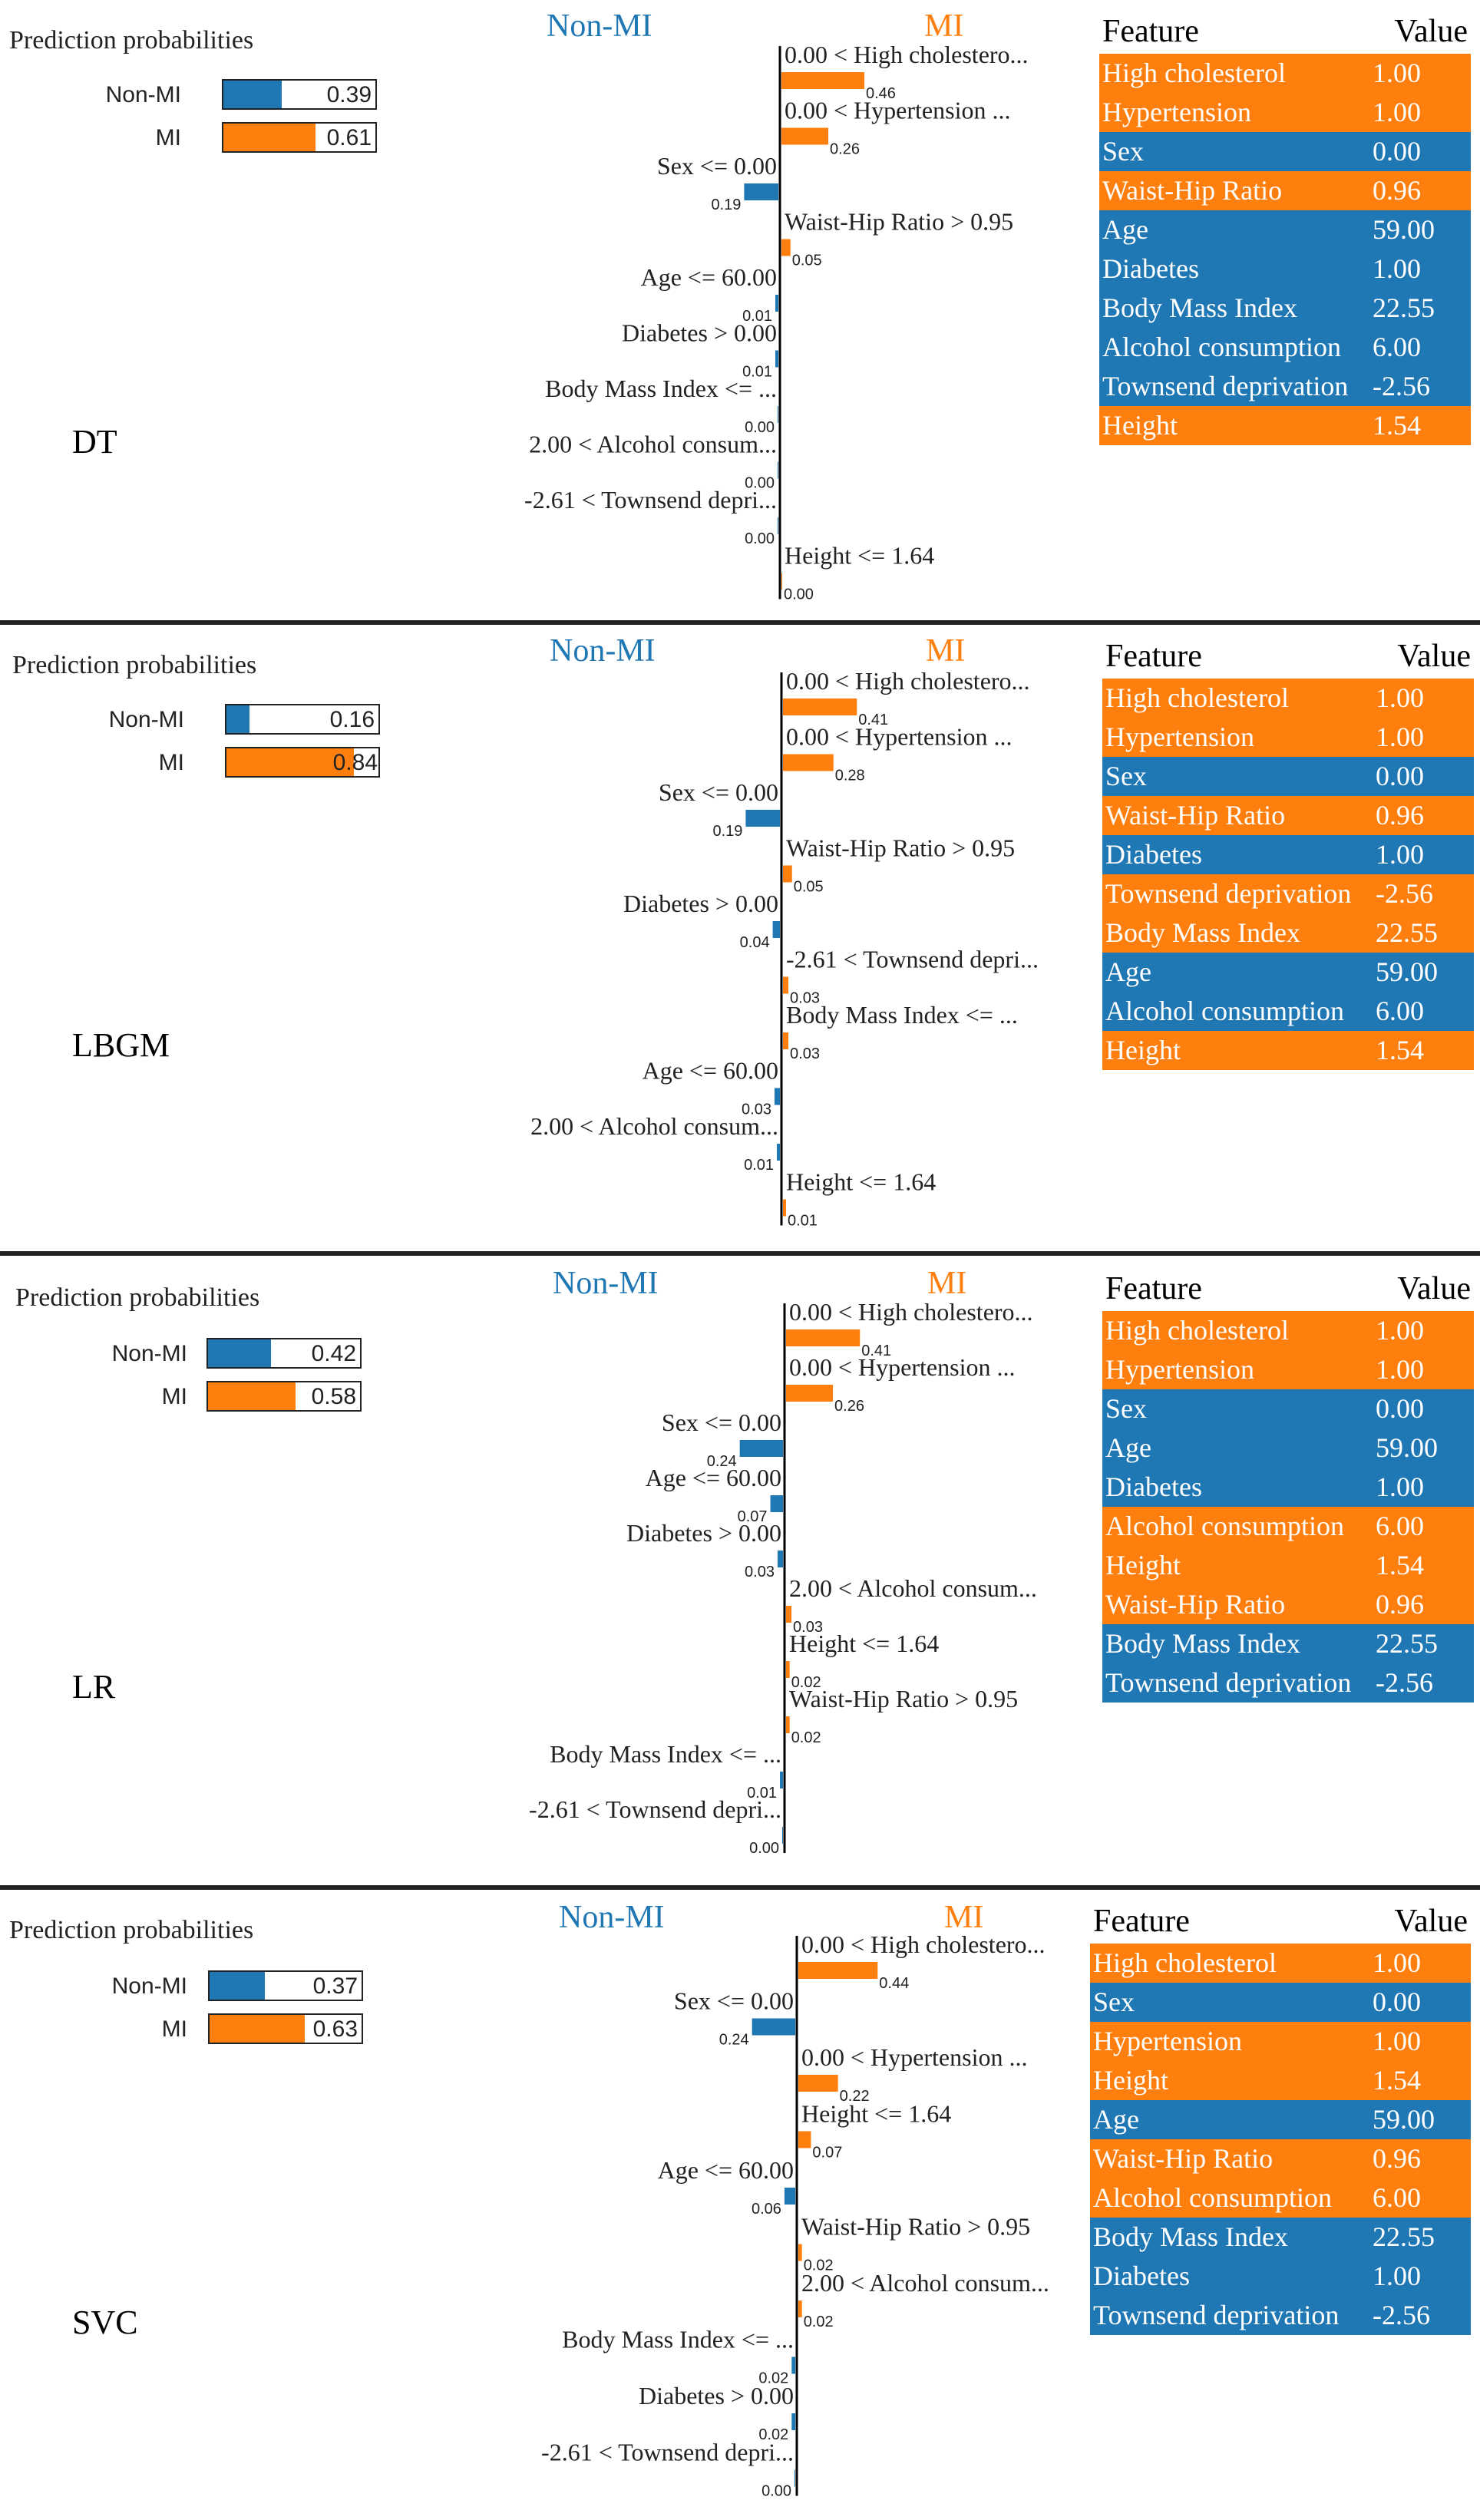 The height and width of the screenshot is (2520, 1480). Describe the element at coordinates (864, 1644) in the screenshot. I see `contribution-feature-label: Height <= 1.64` at that location.